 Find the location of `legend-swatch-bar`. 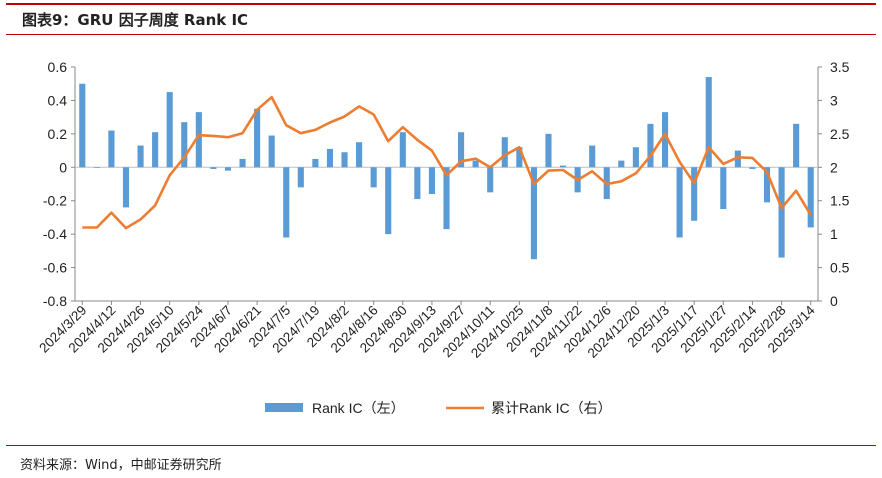

legend-swatch-bar is located at coordinates (284, 407).